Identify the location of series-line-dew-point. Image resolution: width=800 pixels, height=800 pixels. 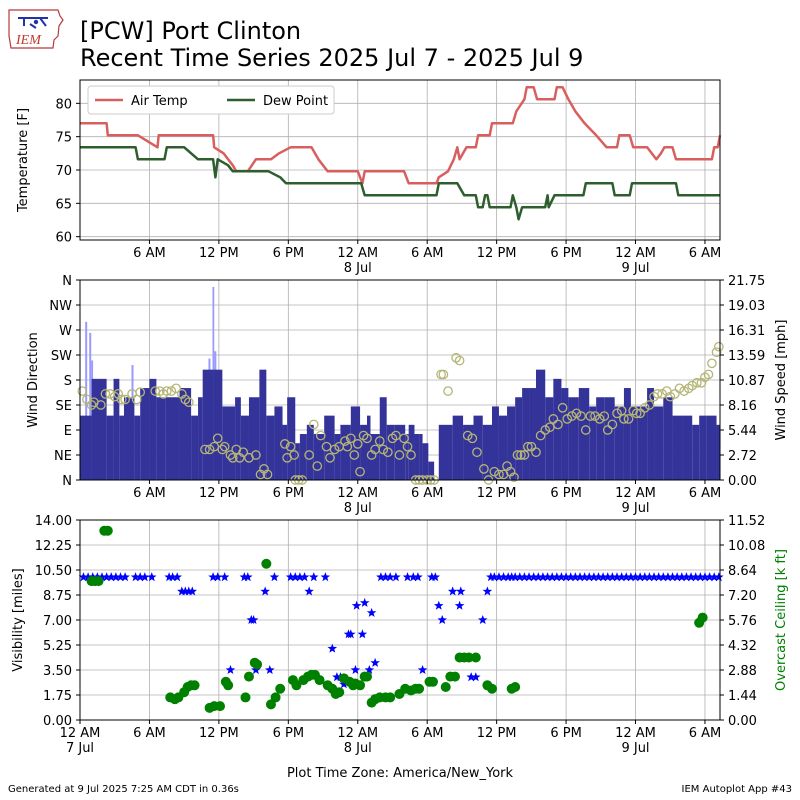
(400, 183).